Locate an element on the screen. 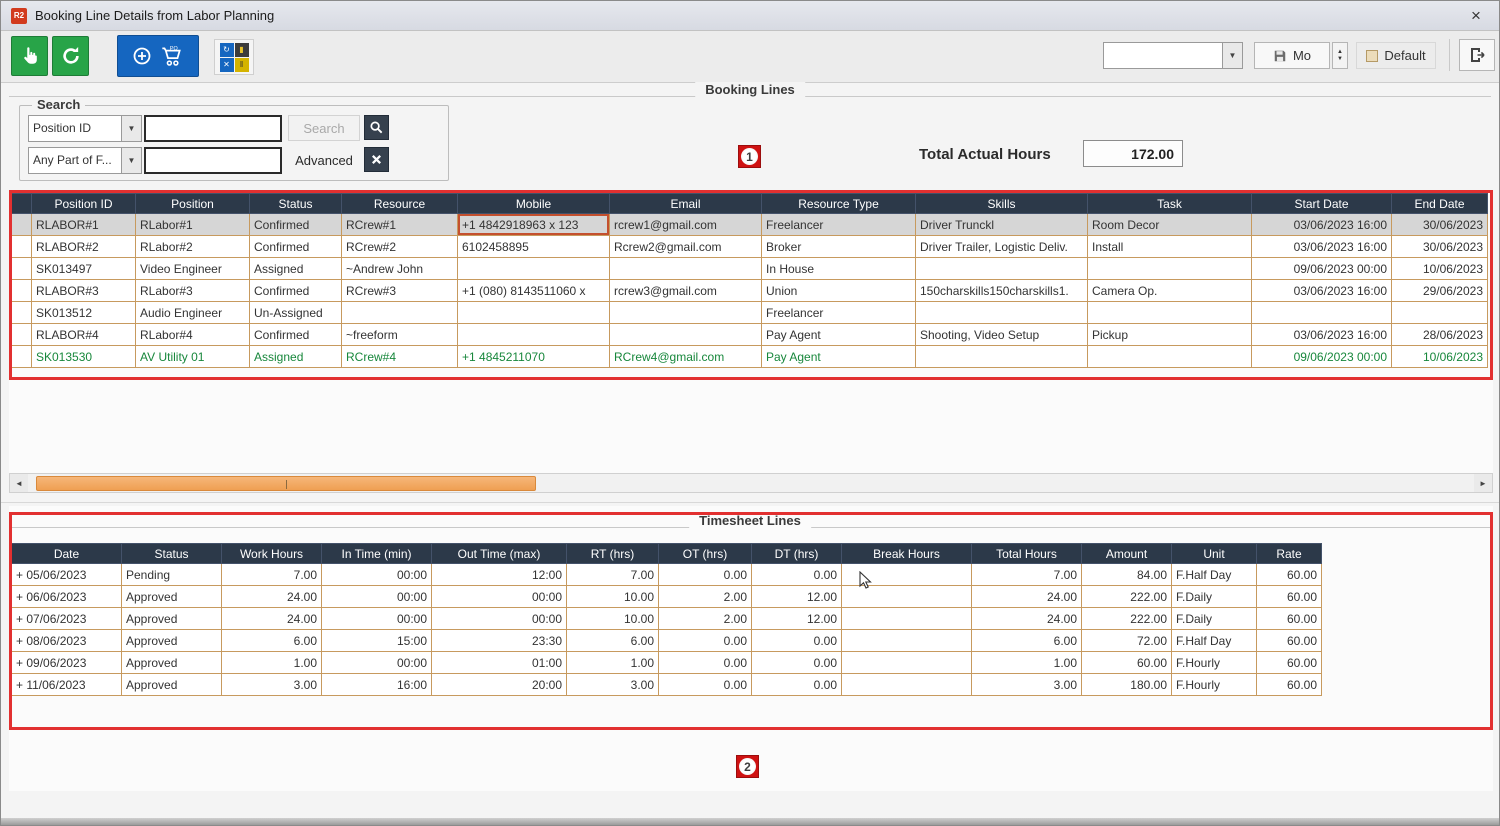 Image resolution: width=1500 pixels, height=826 pixels. cell: RLabor#3 is located at coordinates (192, 290).